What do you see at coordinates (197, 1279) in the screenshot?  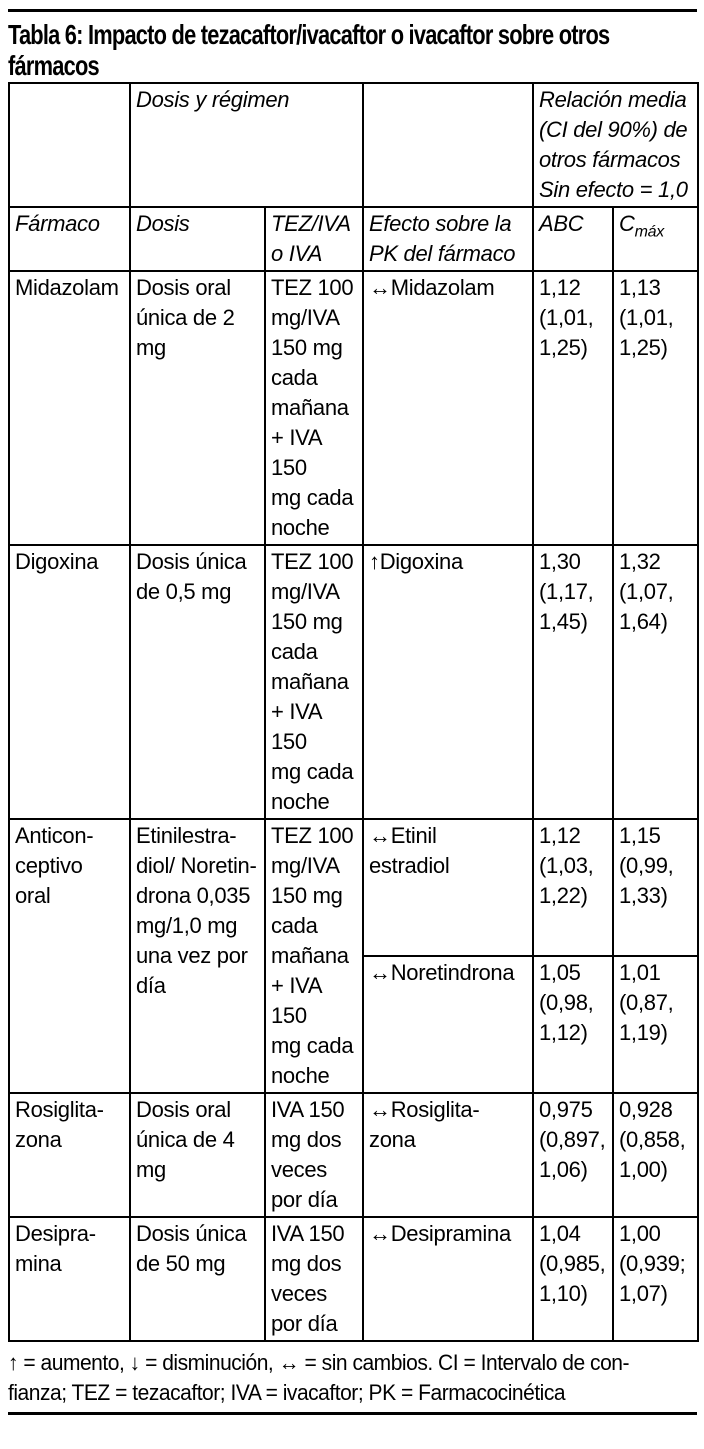 I see `cell-dosis: Dosis única de 50 mg` at bounding box center [197, 1279].